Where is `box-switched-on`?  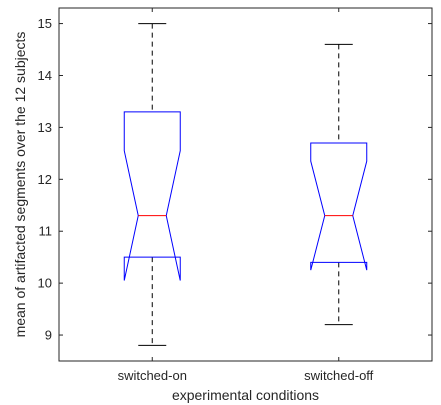 box-switched-on is located at coordinates (152, 184).